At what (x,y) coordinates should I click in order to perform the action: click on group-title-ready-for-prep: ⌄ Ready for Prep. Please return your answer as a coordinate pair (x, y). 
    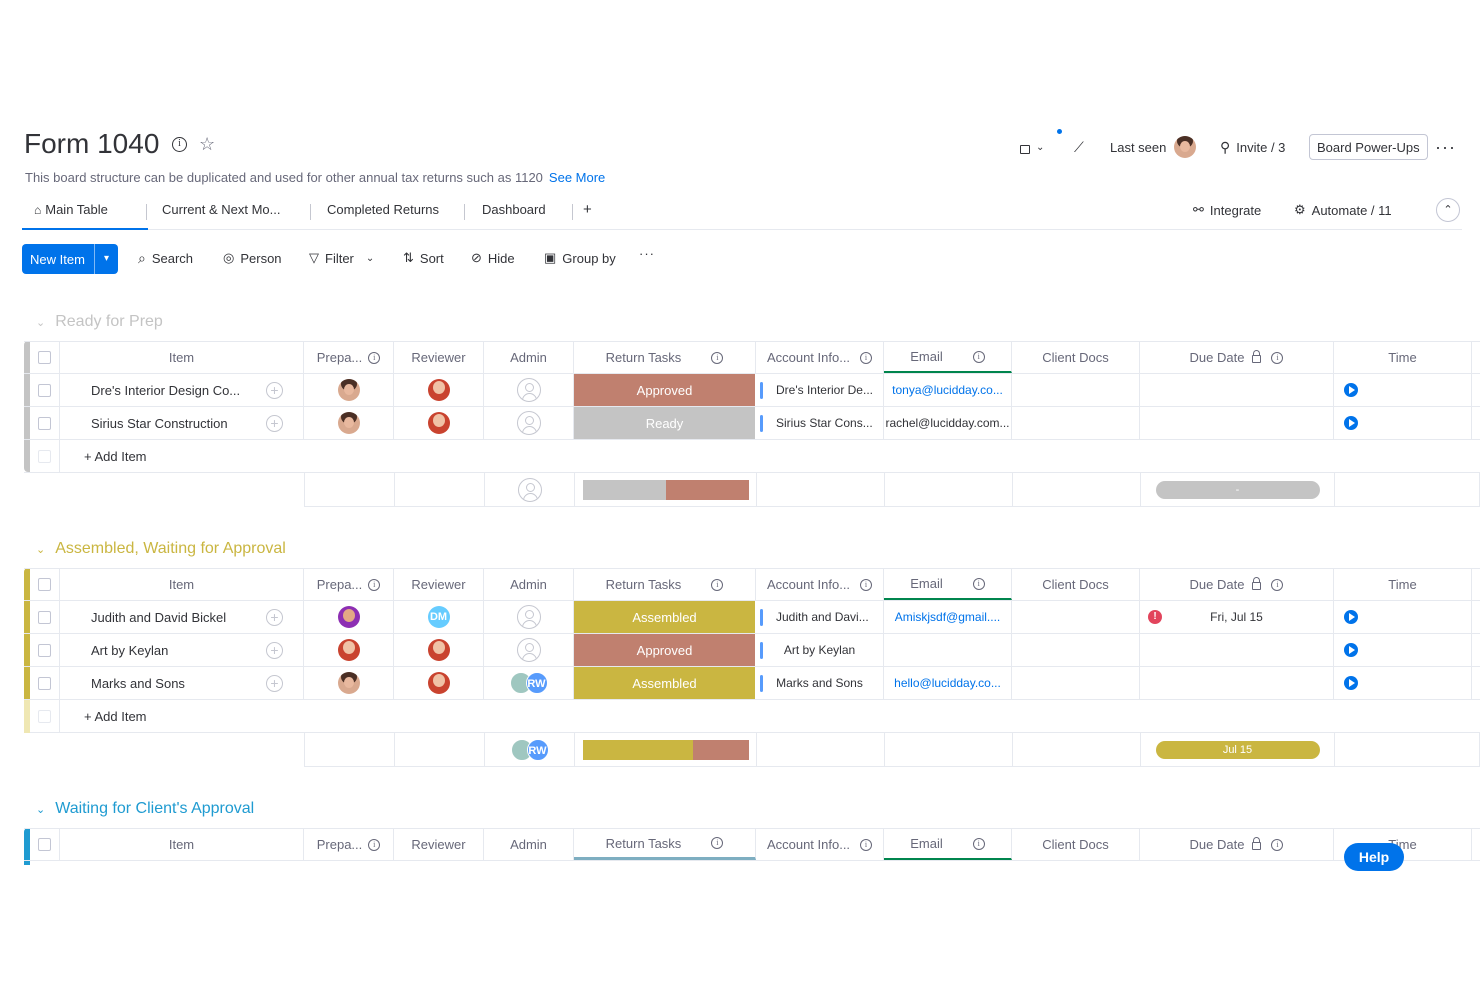
    Looking at the image, I should click on (99, 322).